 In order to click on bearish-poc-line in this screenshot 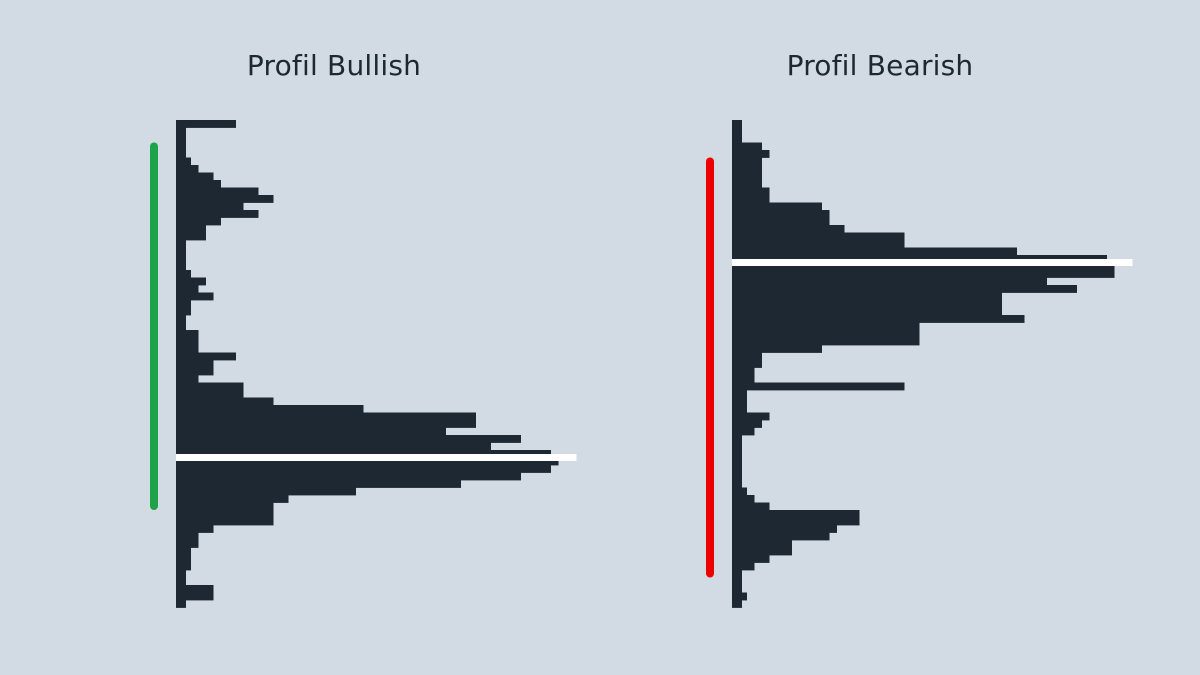, I will do `click(932, 262)`.